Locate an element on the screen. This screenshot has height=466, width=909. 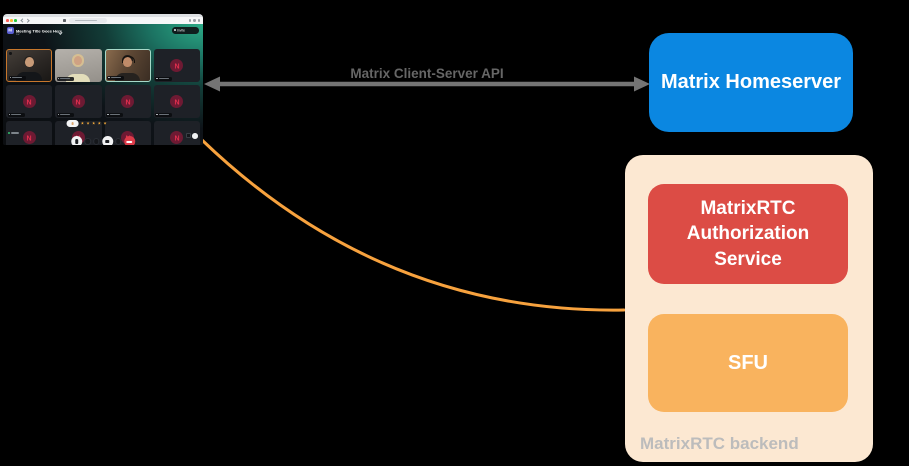
auth-service-label: MatrixRTC Authorization Service is located at coordinates (748, 234).